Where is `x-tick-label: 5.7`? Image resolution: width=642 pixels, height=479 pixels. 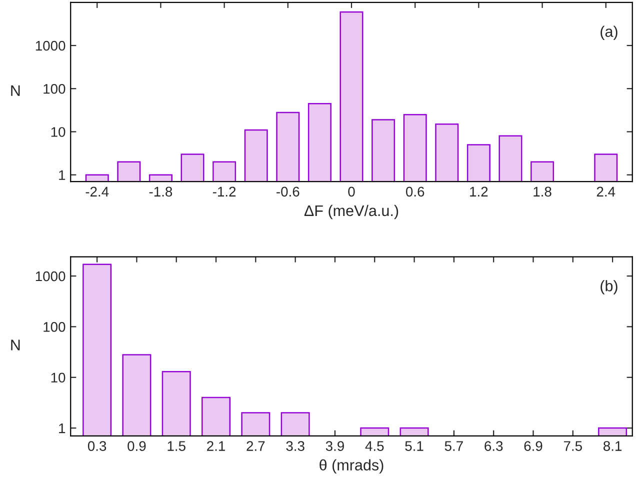 x-tick-label: 5.7 is located at coordinates (453, 446).